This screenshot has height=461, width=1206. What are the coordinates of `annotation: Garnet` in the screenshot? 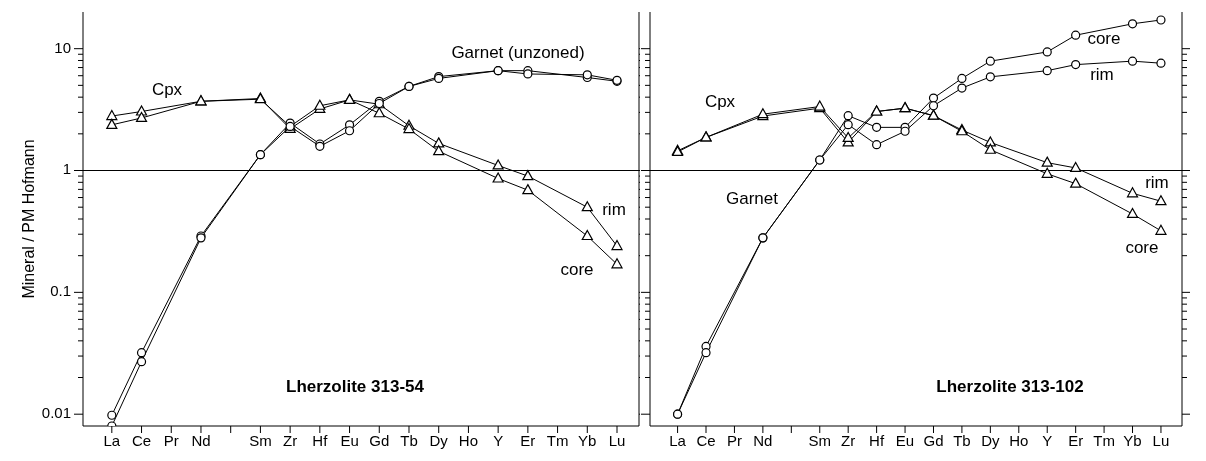 It's located at (752, 199).